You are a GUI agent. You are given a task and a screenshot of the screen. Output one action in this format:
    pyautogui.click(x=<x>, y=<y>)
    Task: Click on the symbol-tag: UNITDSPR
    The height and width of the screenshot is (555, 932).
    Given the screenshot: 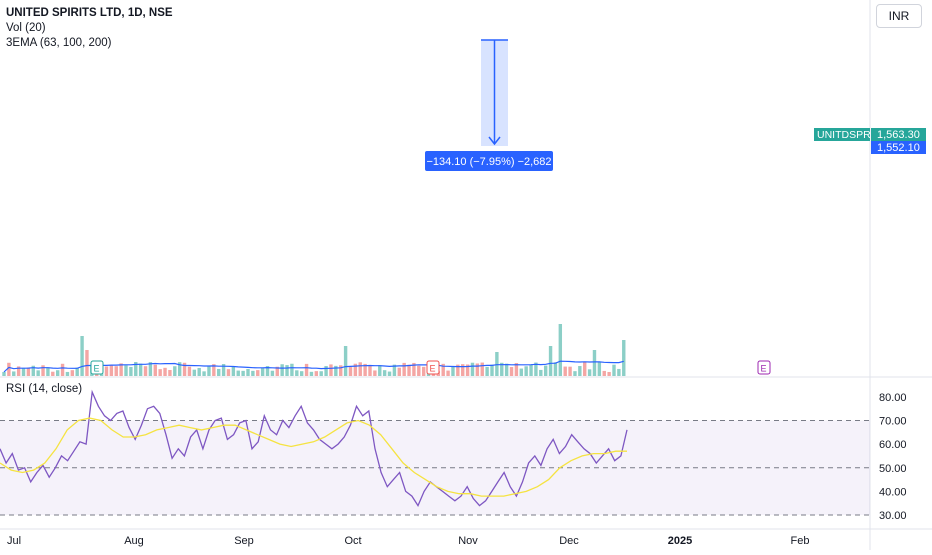 What is the action you would take?
    pyautogui.click(x=844, y=135)
    